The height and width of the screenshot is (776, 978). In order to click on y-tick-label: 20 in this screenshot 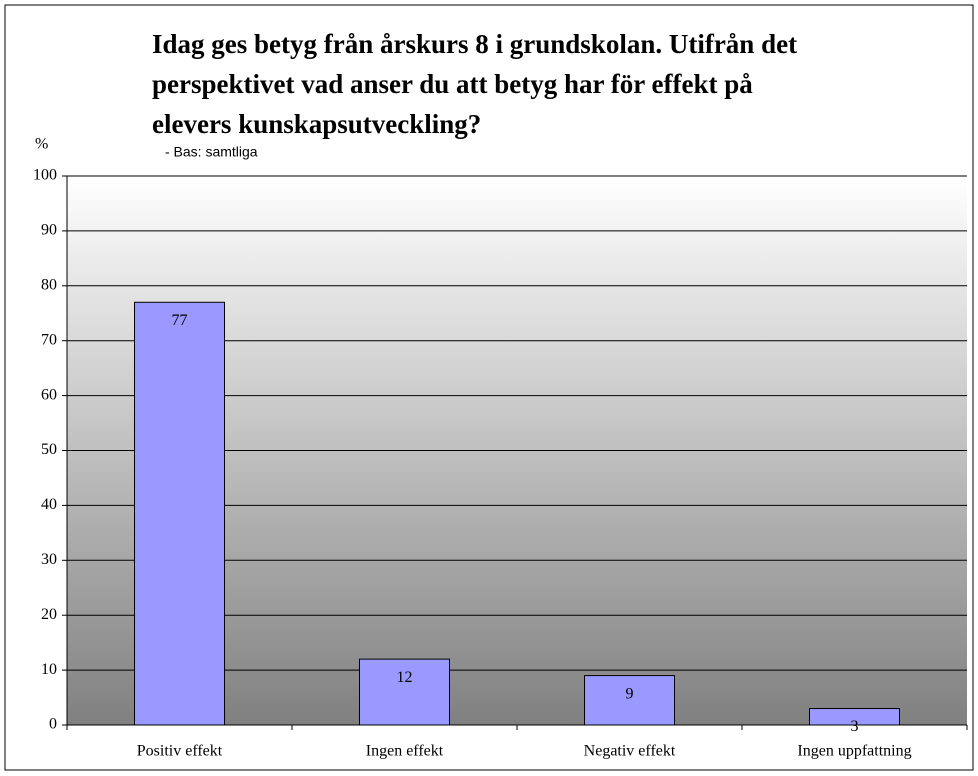, I will do `click(49, 614)`.